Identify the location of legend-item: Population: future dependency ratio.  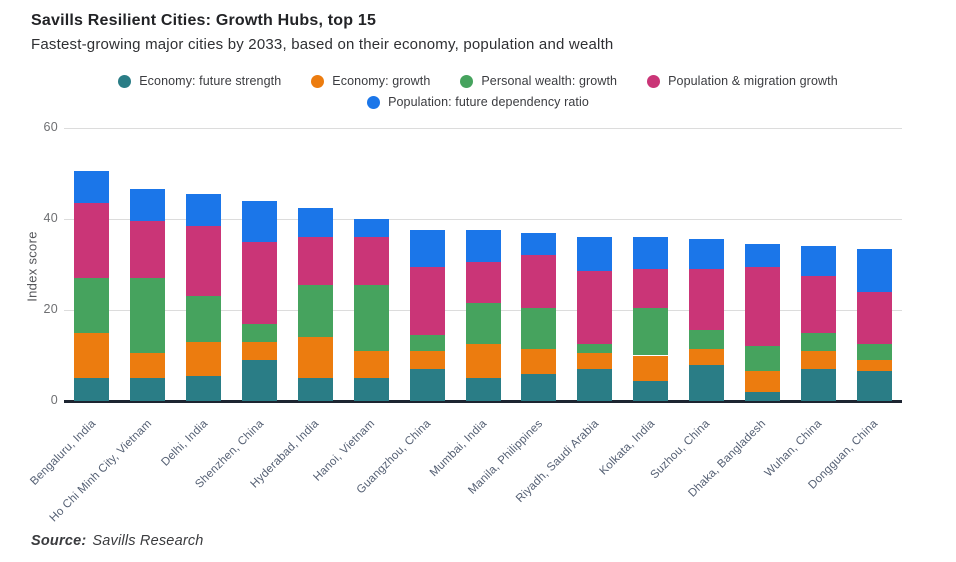
(478, 102).